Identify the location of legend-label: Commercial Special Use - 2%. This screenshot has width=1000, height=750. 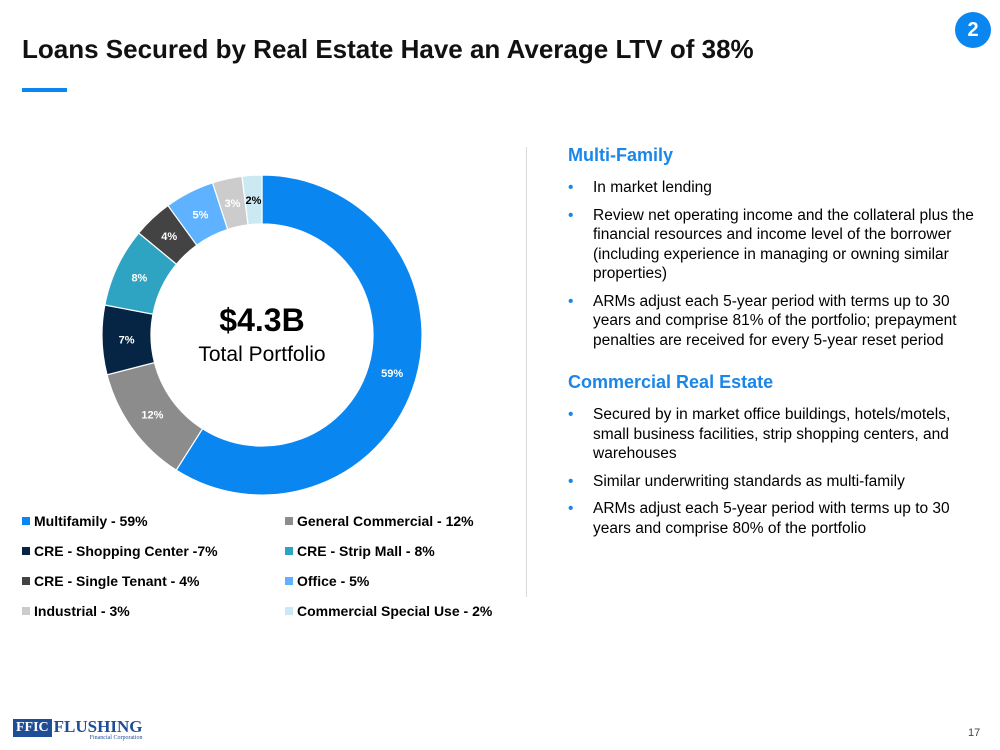
(395, 611).